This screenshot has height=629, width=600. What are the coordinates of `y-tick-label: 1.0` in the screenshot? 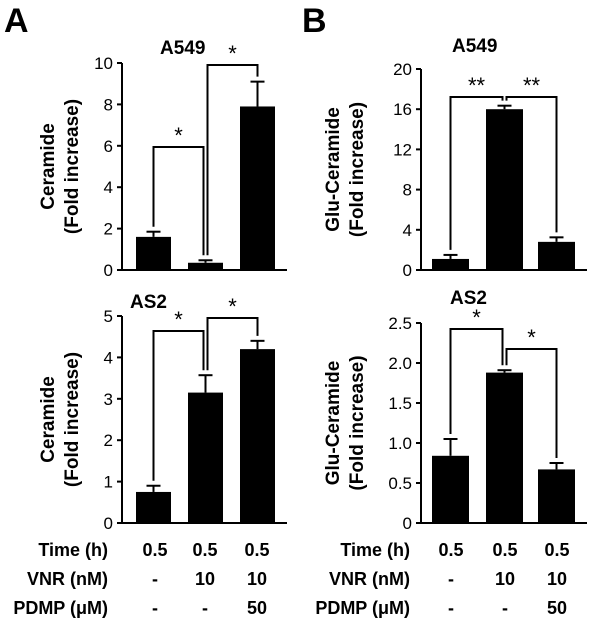 It's located at (400, 443).